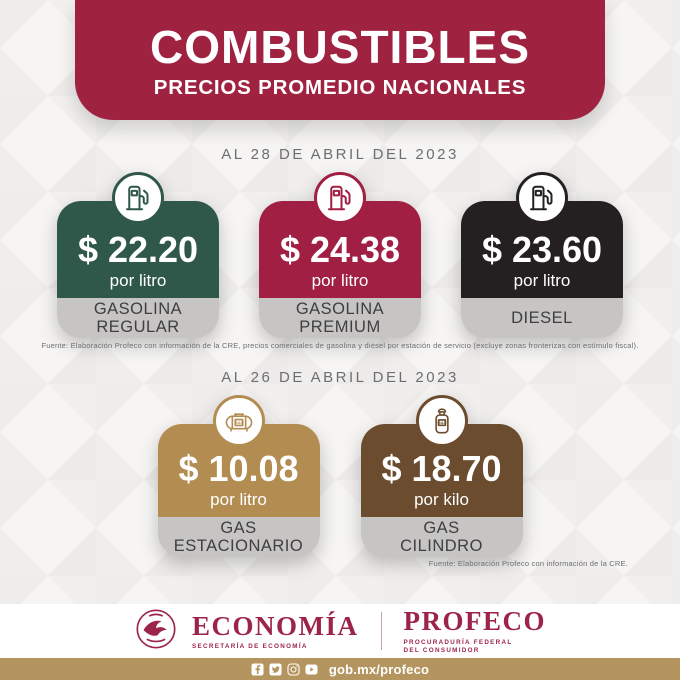 Image resolution: width=680 pixels, height=680 pixels. I want to click on price-value: $ 23.60, so click(542, 249).